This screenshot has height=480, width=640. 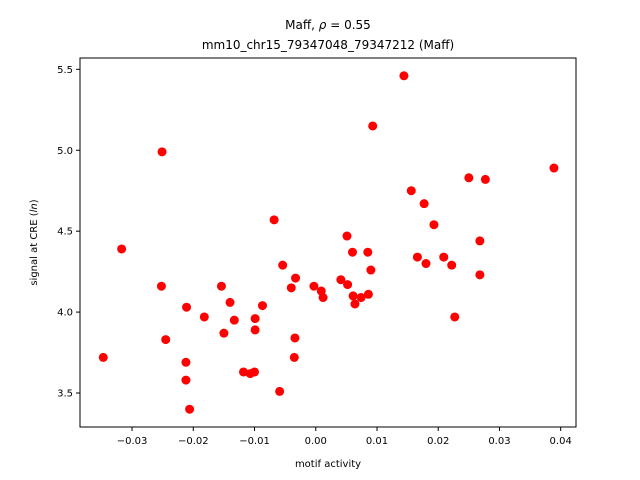 I want to click on chart-title-line1: Maff, ρ = 0.55, so click(x=328, y=25).